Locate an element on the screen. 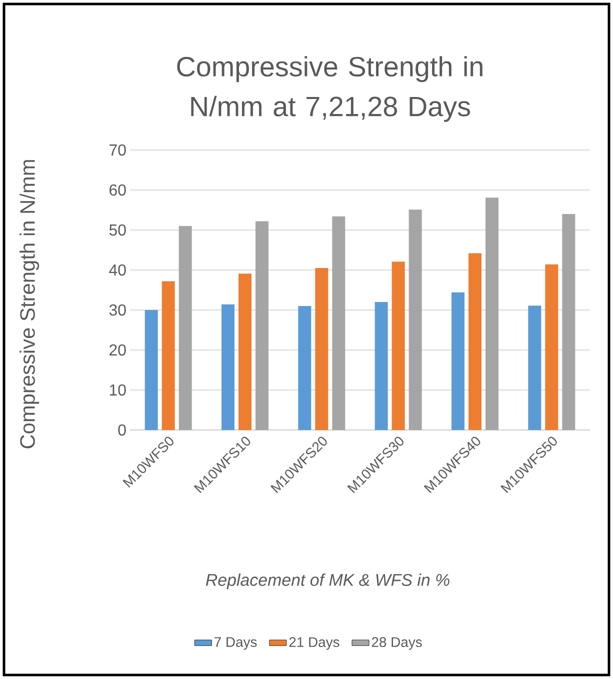 This screenshot has height=679, width=613. y-tick-label: 20 is located at coordinates (118, 350).